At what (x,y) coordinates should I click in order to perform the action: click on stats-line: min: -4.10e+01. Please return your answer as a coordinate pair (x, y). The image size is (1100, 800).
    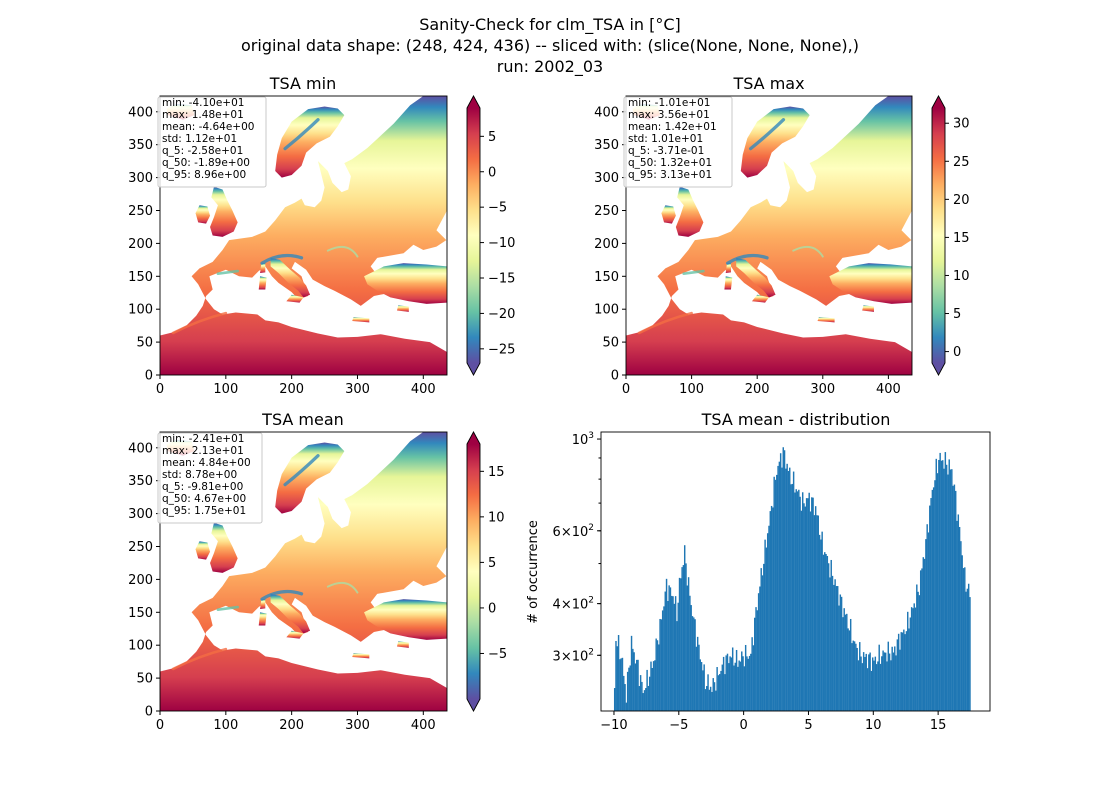
    Looking at the image, I should click on (203, 103).